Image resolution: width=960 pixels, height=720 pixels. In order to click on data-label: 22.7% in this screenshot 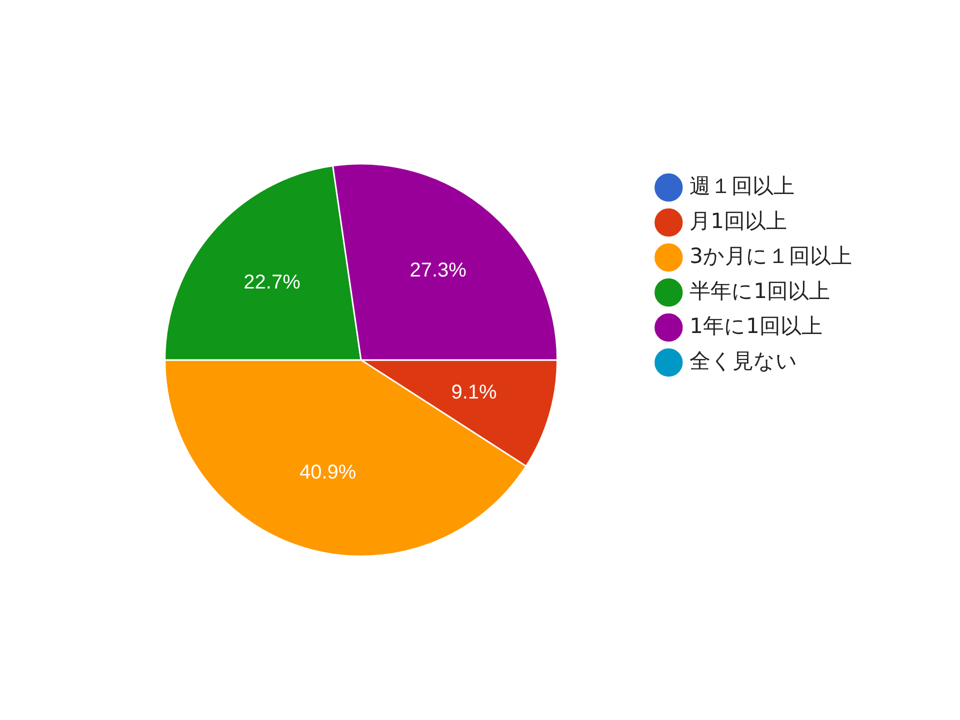, I will do `click(272, 282)`.